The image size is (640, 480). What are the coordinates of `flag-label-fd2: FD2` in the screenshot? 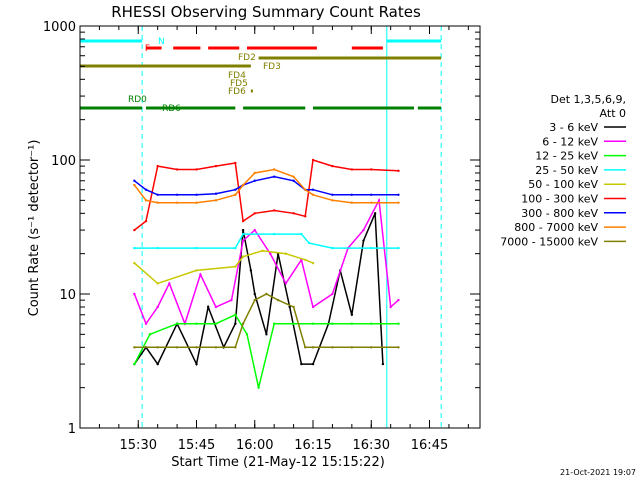 It's located at (247, 58).